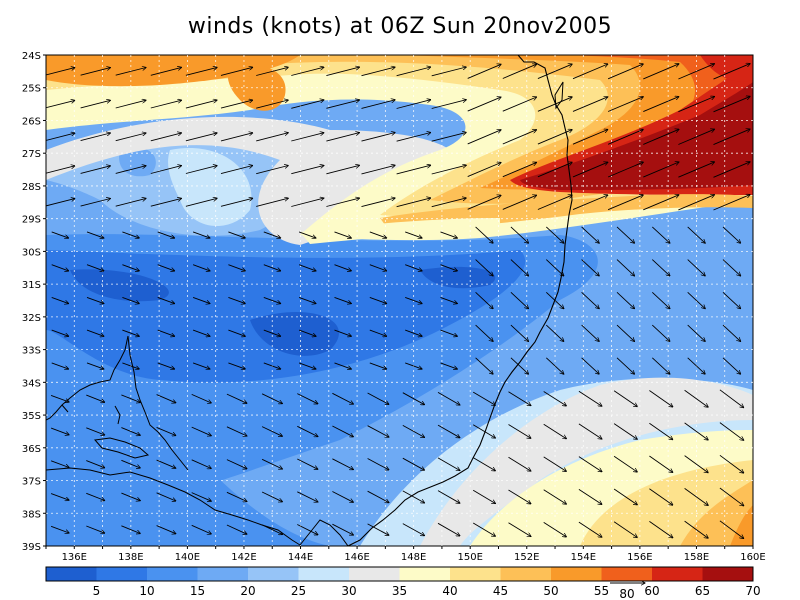 Image resolution: width=800 pixels, height=600 pixels. Describe the element at coordinates (651, 591) in the screenshot. I see `colorbar-label: 60` at that location.